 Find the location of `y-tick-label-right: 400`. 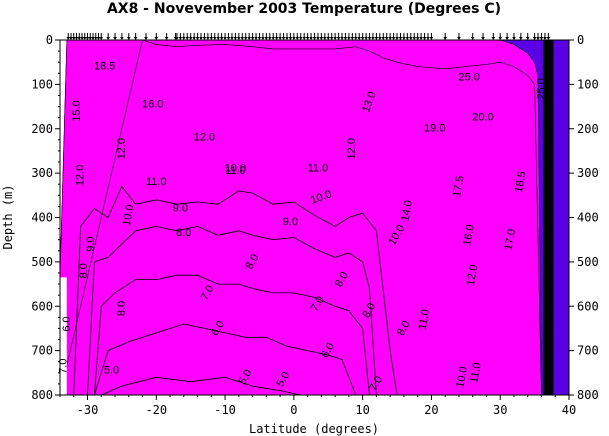

y-tick-label-right: 400 is located at coordinates (588, 218).